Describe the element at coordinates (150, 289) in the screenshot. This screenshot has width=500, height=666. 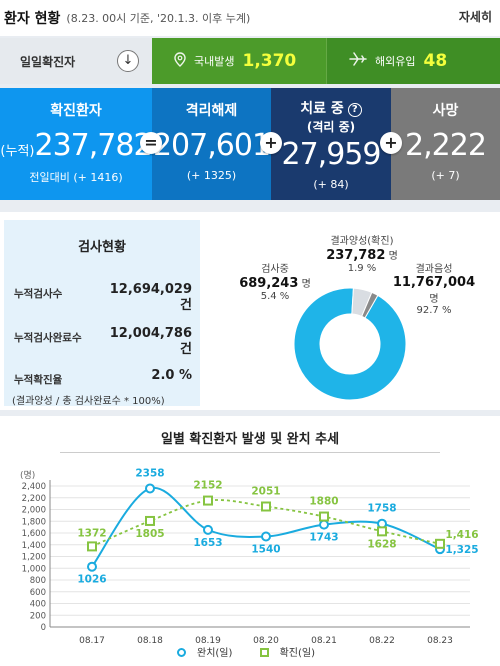
I see `test-row-number: 12,694,029` at that location.